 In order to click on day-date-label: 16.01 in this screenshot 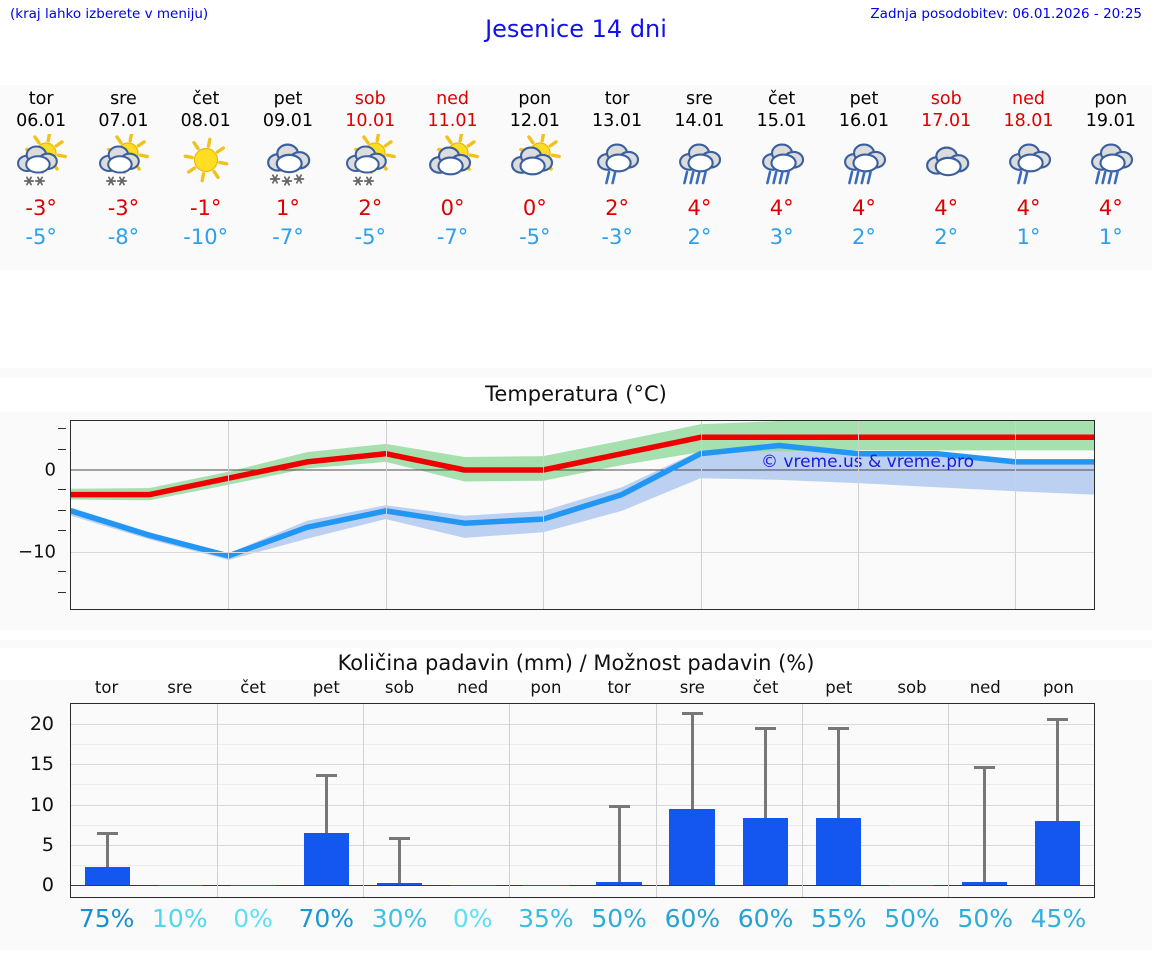, I will do `click(863, 121)`.